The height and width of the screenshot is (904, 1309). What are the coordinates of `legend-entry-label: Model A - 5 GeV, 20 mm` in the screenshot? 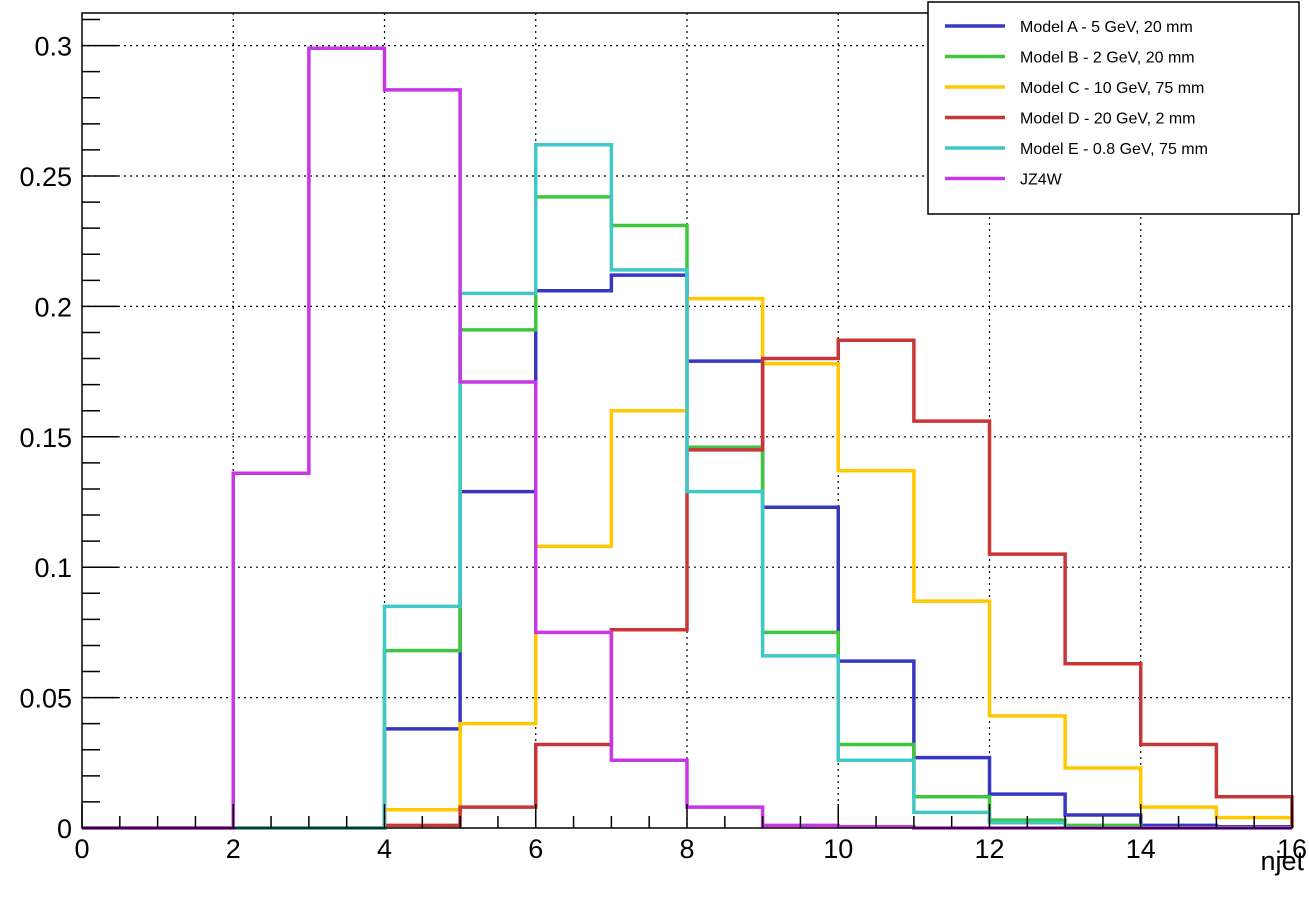 It's located at (1106, 27).